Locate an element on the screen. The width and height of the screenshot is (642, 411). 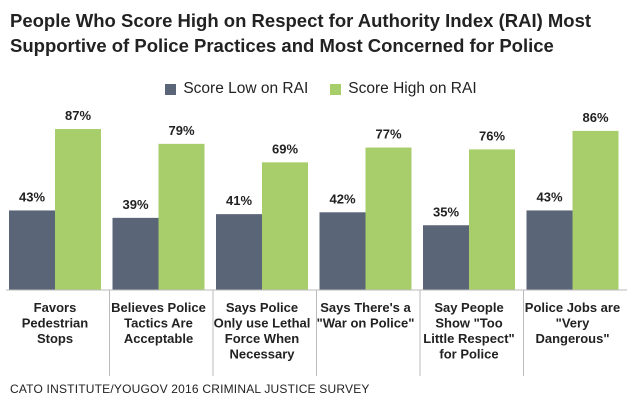
legend-swatch-high is located at coordinates (336, 89).